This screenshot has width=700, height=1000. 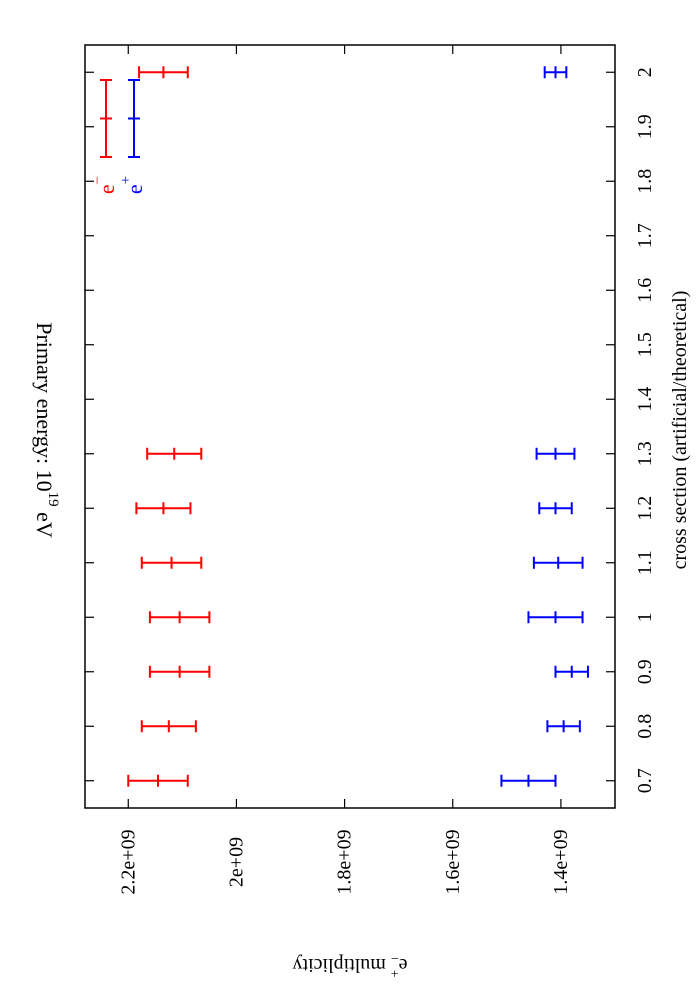 What do you see at coordinates (236, 862) in the screenshot?
I see `y-tick-label: 2e+09` at bounding box center [236, 862].